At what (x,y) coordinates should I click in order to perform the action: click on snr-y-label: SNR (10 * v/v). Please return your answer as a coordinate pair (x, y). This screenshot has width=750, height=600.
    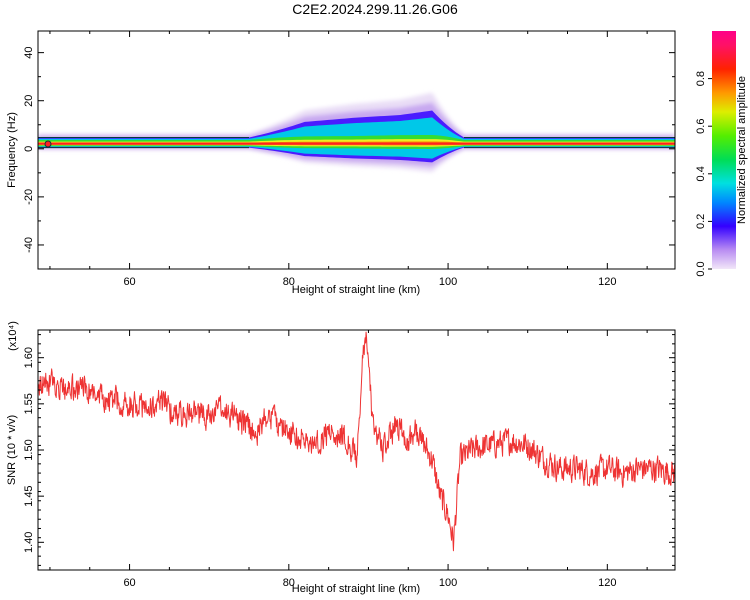
    Looking at the image, I should click on (12, 450).